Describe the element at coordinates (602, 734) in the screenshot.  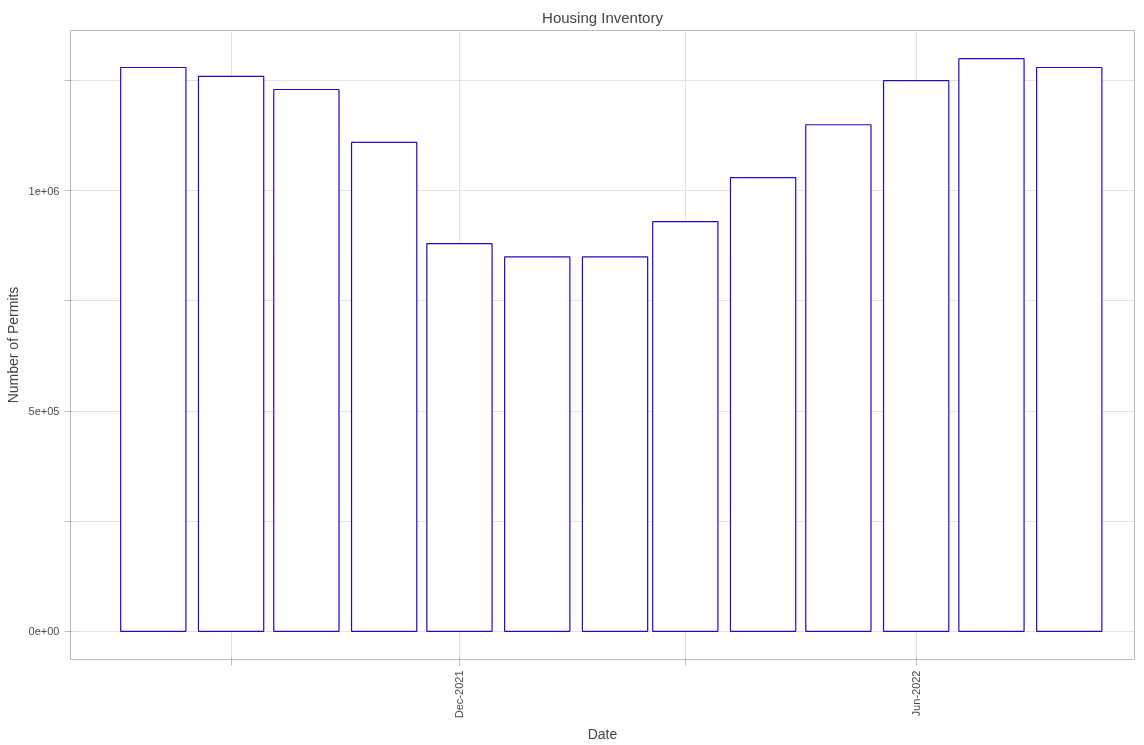
I see `x-axis-title: Date` at that location.